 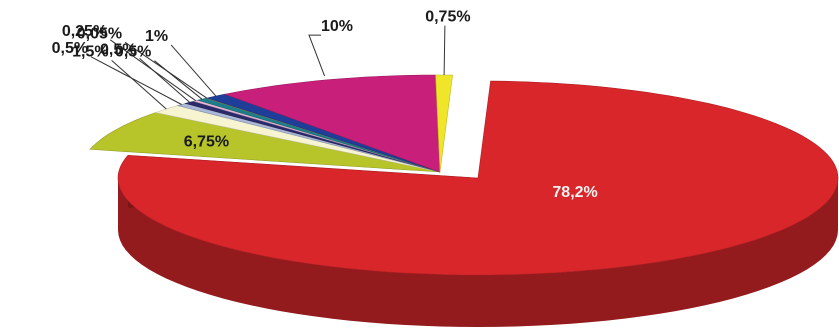 What do you see at coordinates (206, 142) in the screenshot?
I see `slice-label: 6,75%` at bounding box center [206, 142].